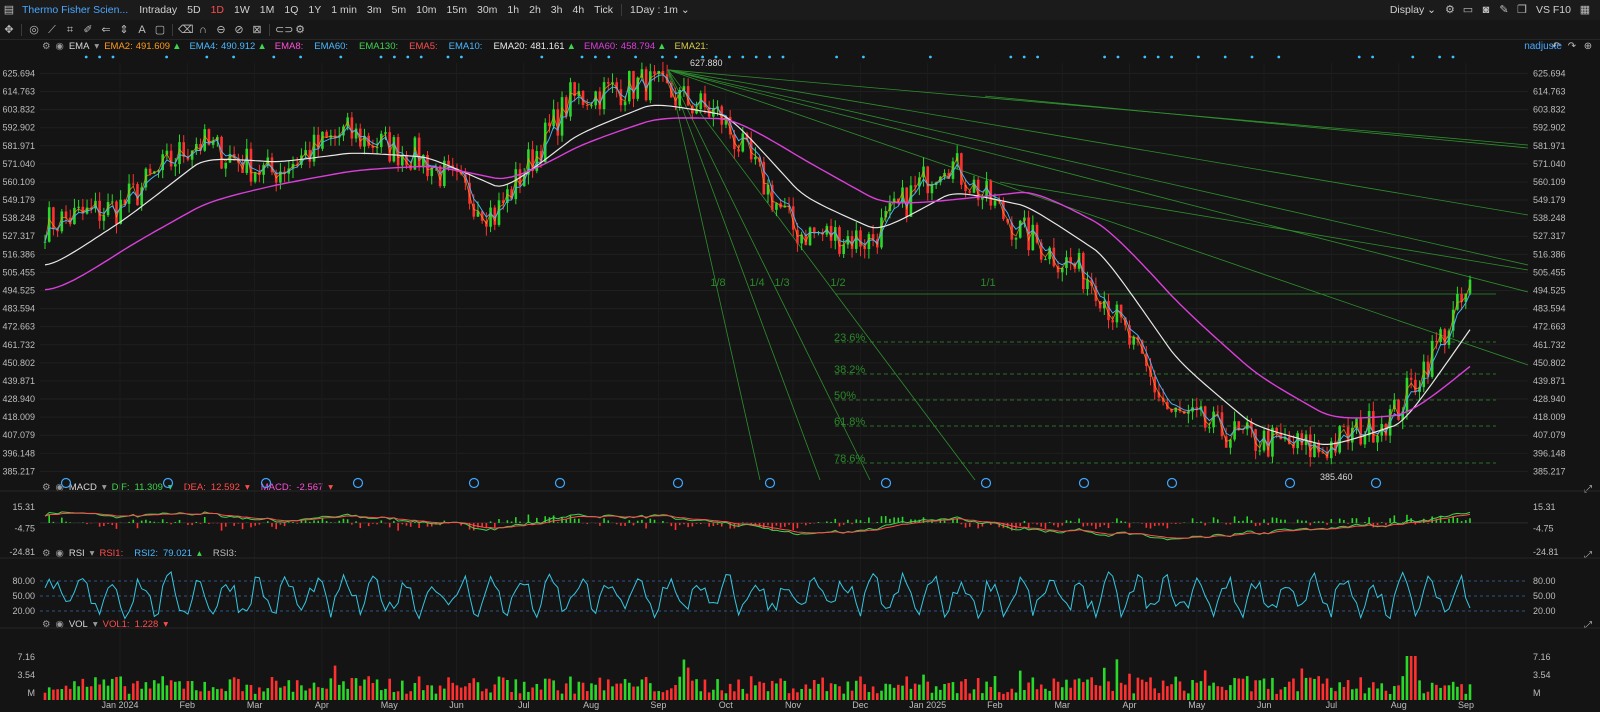  I want to click on period-tab-3m: 3m, so click(374, 10).